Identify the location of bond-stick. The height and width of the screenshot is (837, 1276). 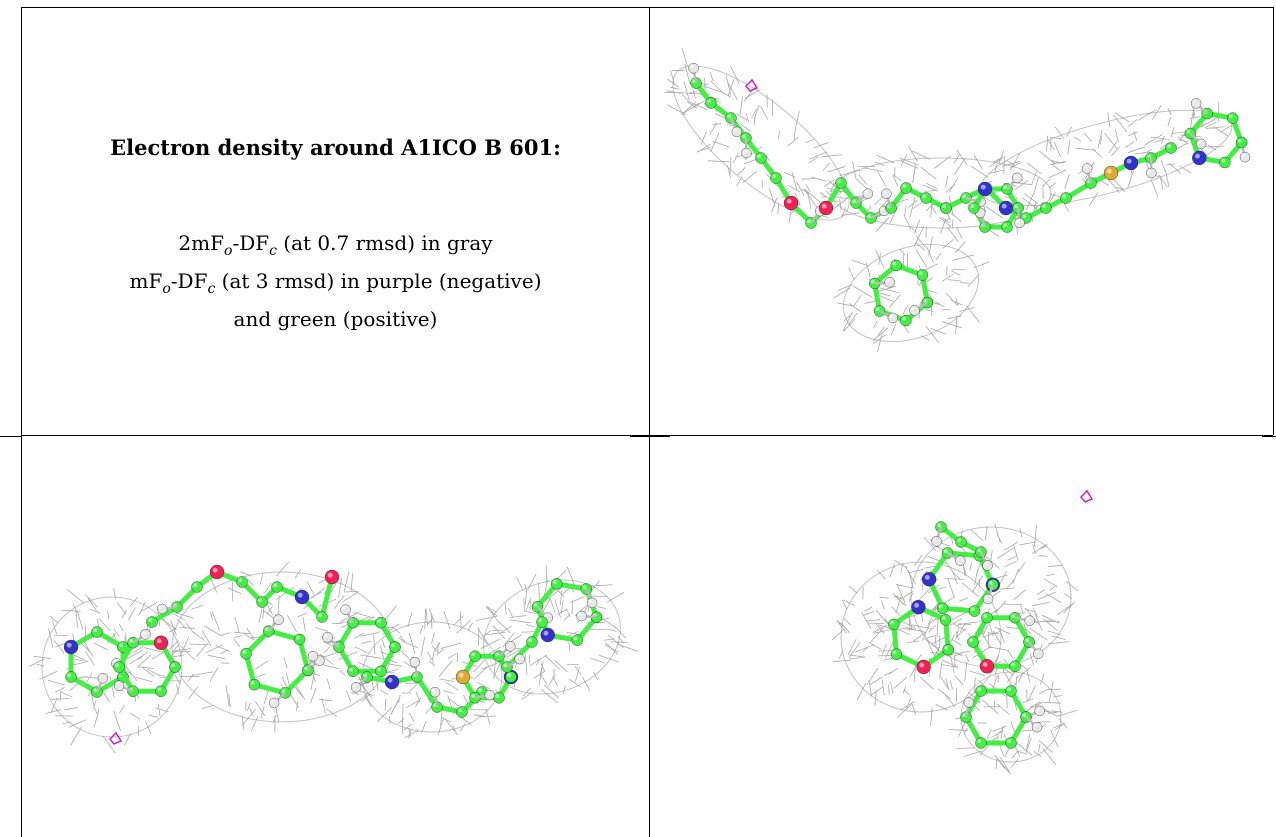
(427, 692).